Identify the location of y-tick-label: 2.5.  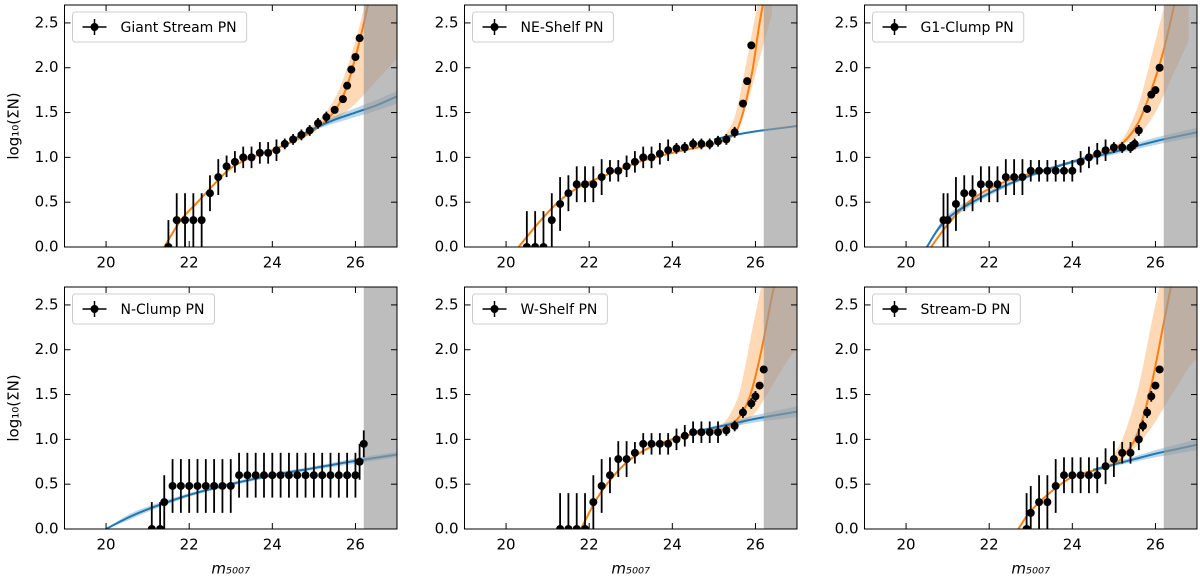
(47, 22).